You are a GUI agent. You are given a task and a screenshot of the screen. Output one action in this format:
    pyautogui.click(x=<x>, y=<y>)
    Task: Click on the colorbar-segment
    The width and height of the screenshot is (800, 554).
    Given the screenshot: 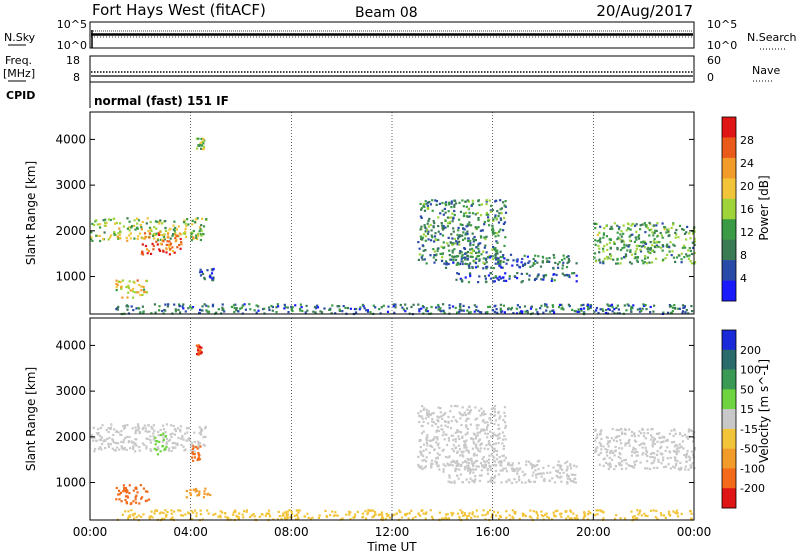 What is the action you would take?
    pyautogui.click(x=729, y=127)
    